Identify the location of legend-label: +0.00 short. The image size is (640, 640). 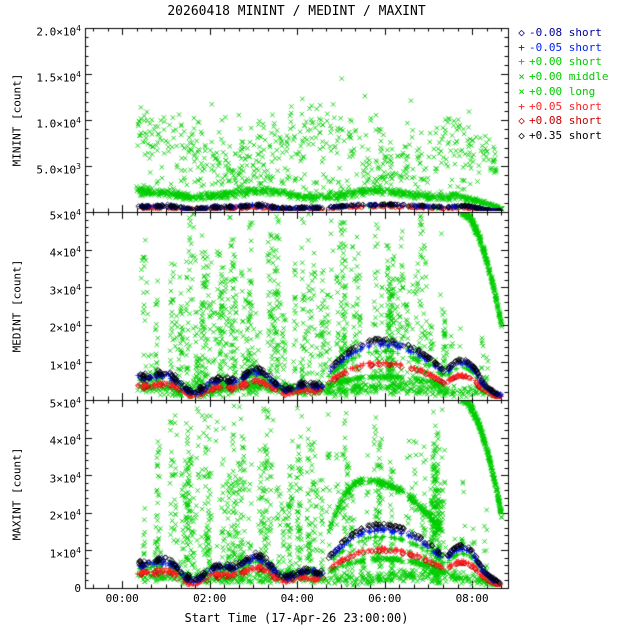
(565, 62).